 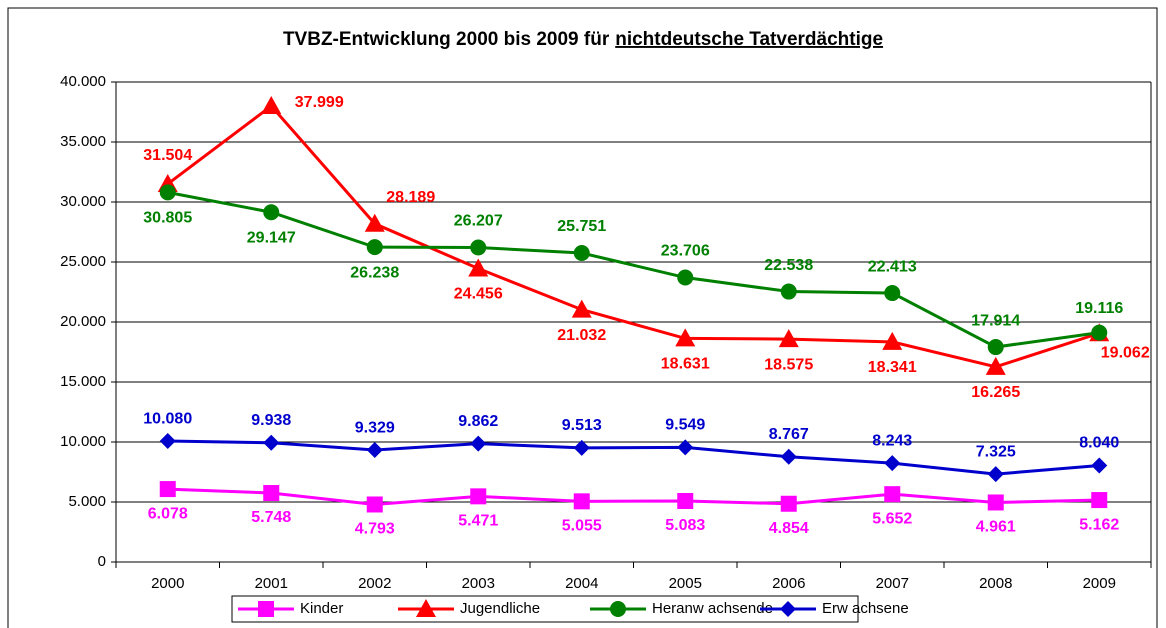 What do you see at coordinates (271, 517) in the screenshot?
I see `data-label: 5.748` at bounding box center [271, 517].